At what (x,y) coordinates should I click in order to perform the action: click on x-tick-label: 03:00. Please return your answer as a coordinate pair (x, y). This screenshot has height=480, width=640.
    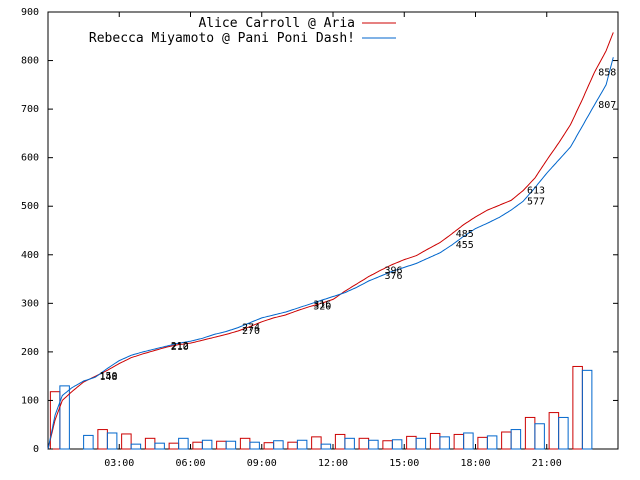
    Looking at the image, I should click on (119, 463).